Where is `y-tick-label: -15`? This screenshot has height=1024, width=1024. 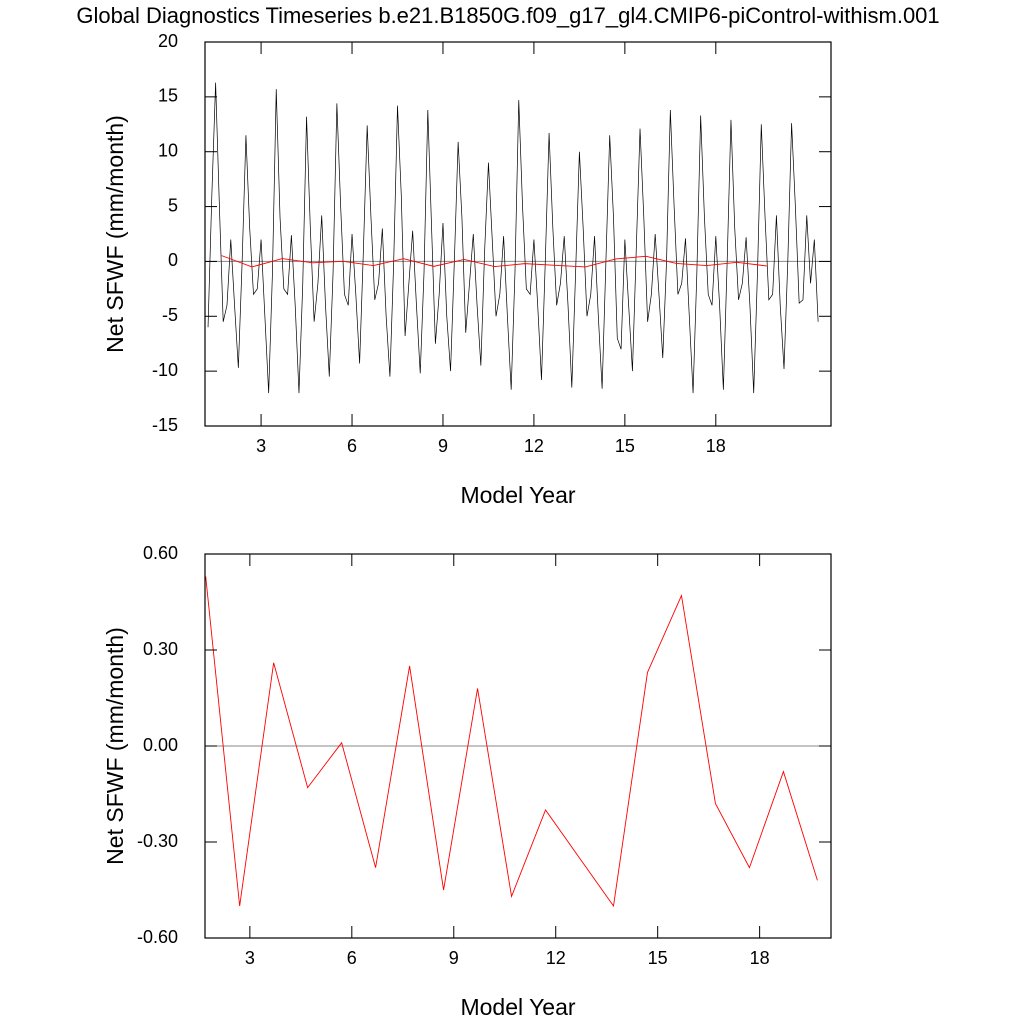
y-tick-label: -15 is located at coordinates (165, 425).